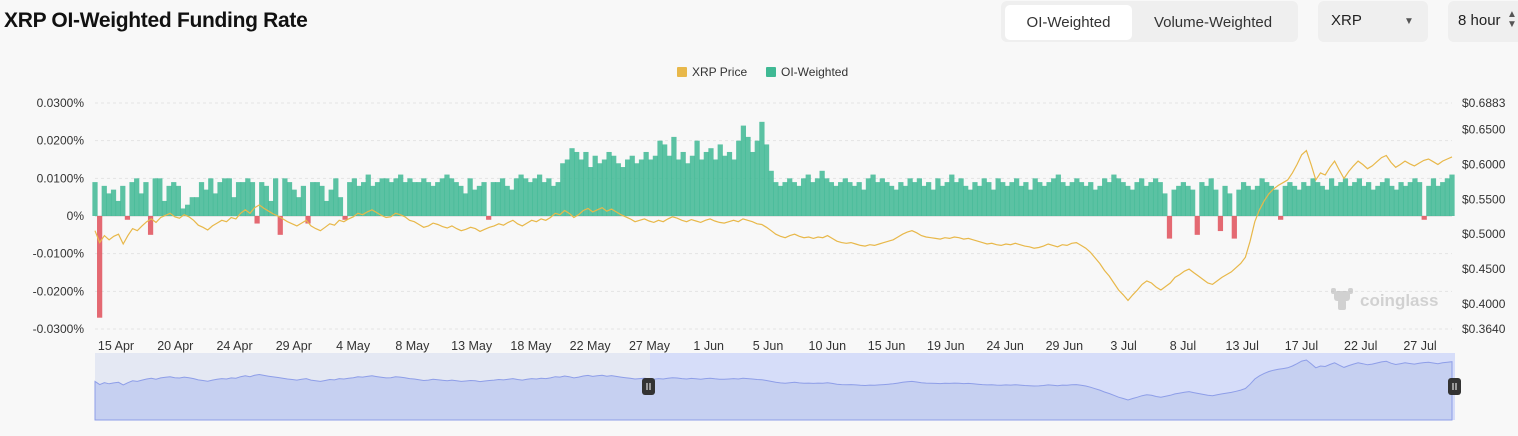  I want to click on interval-select: 8 hour ▲ ▼, so click(1483, 21).